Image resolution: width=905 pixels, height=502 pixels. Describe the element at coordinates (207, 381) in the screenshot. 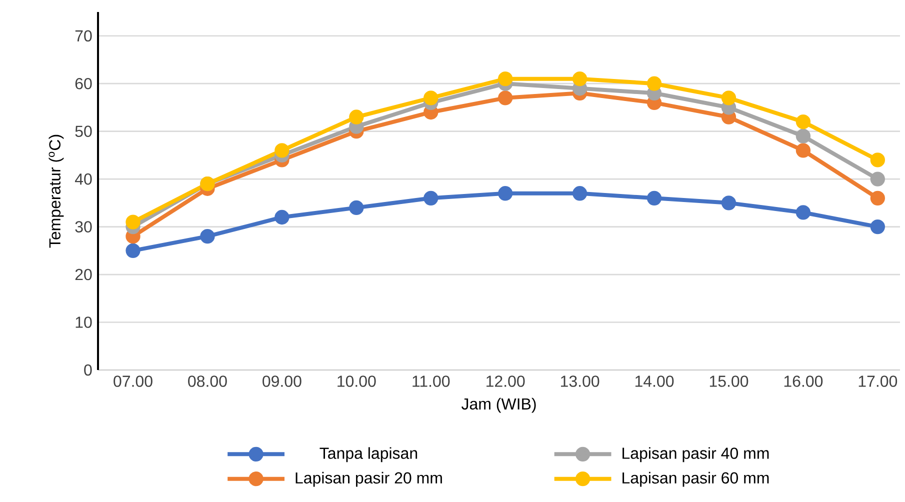

I see `x-tick-label: 08.00` at that location.